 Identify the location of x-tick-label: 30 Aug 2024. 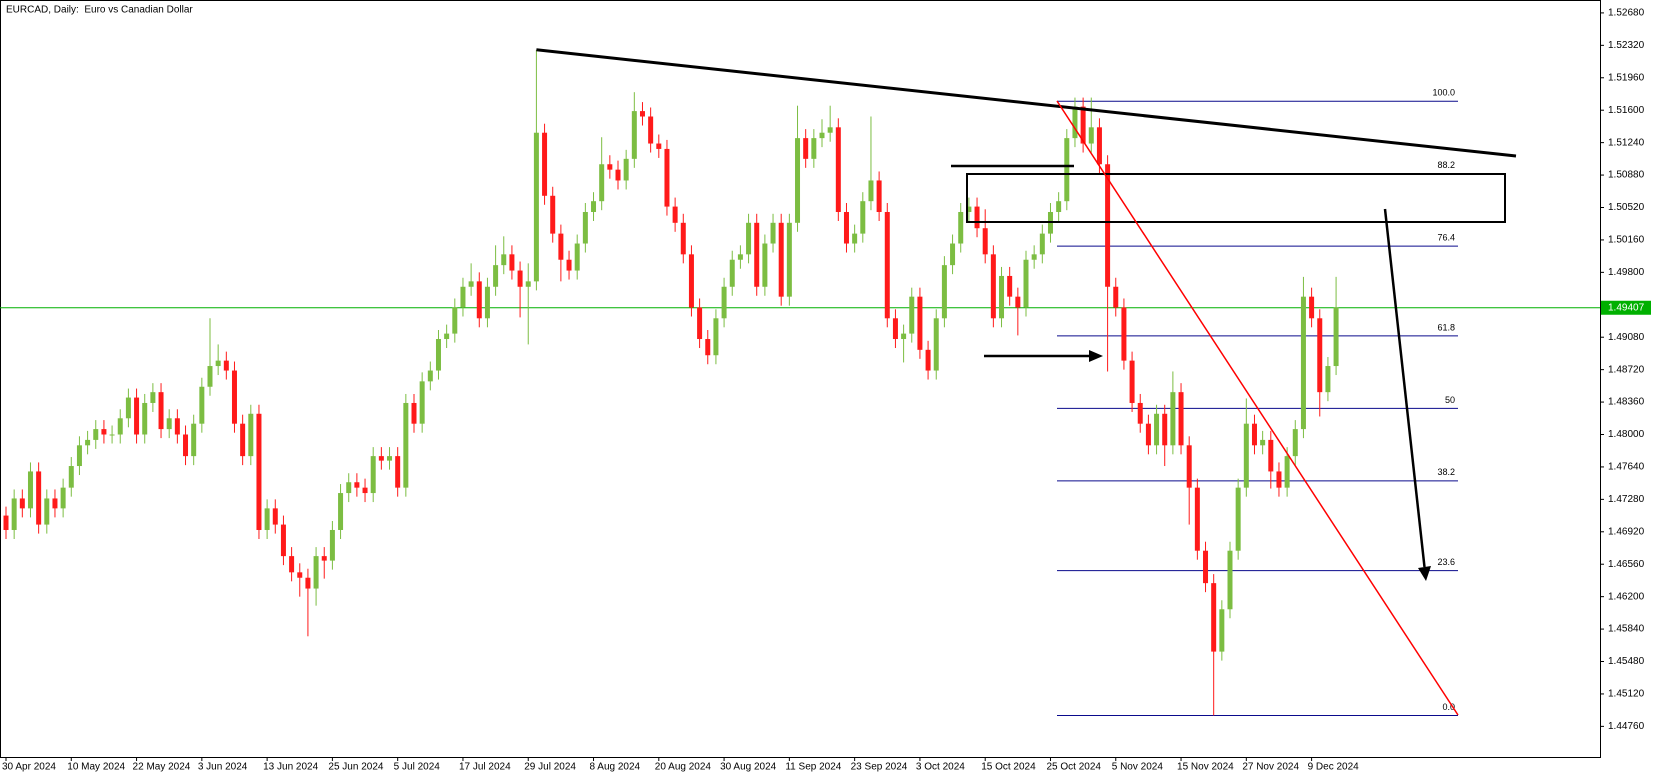
(748, 767).